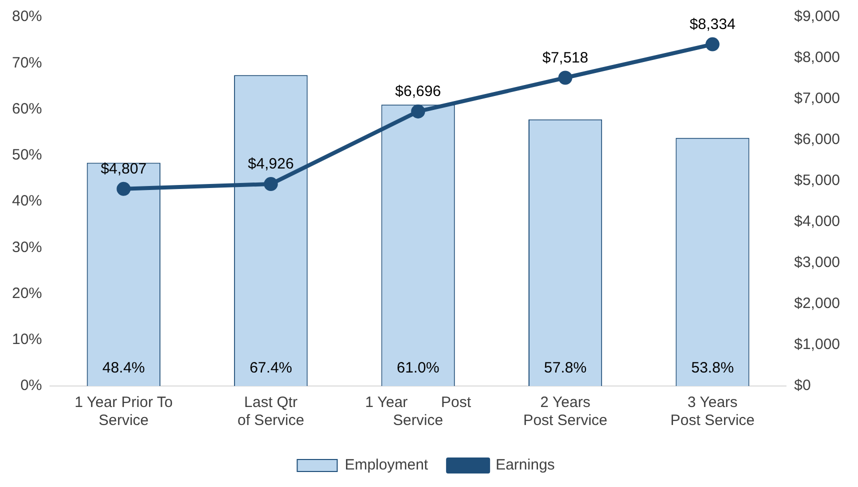 Image resolution: width=858 pixels, height=487 pixels. I want to click on y2-tick-label: $0, so click(802, 385).